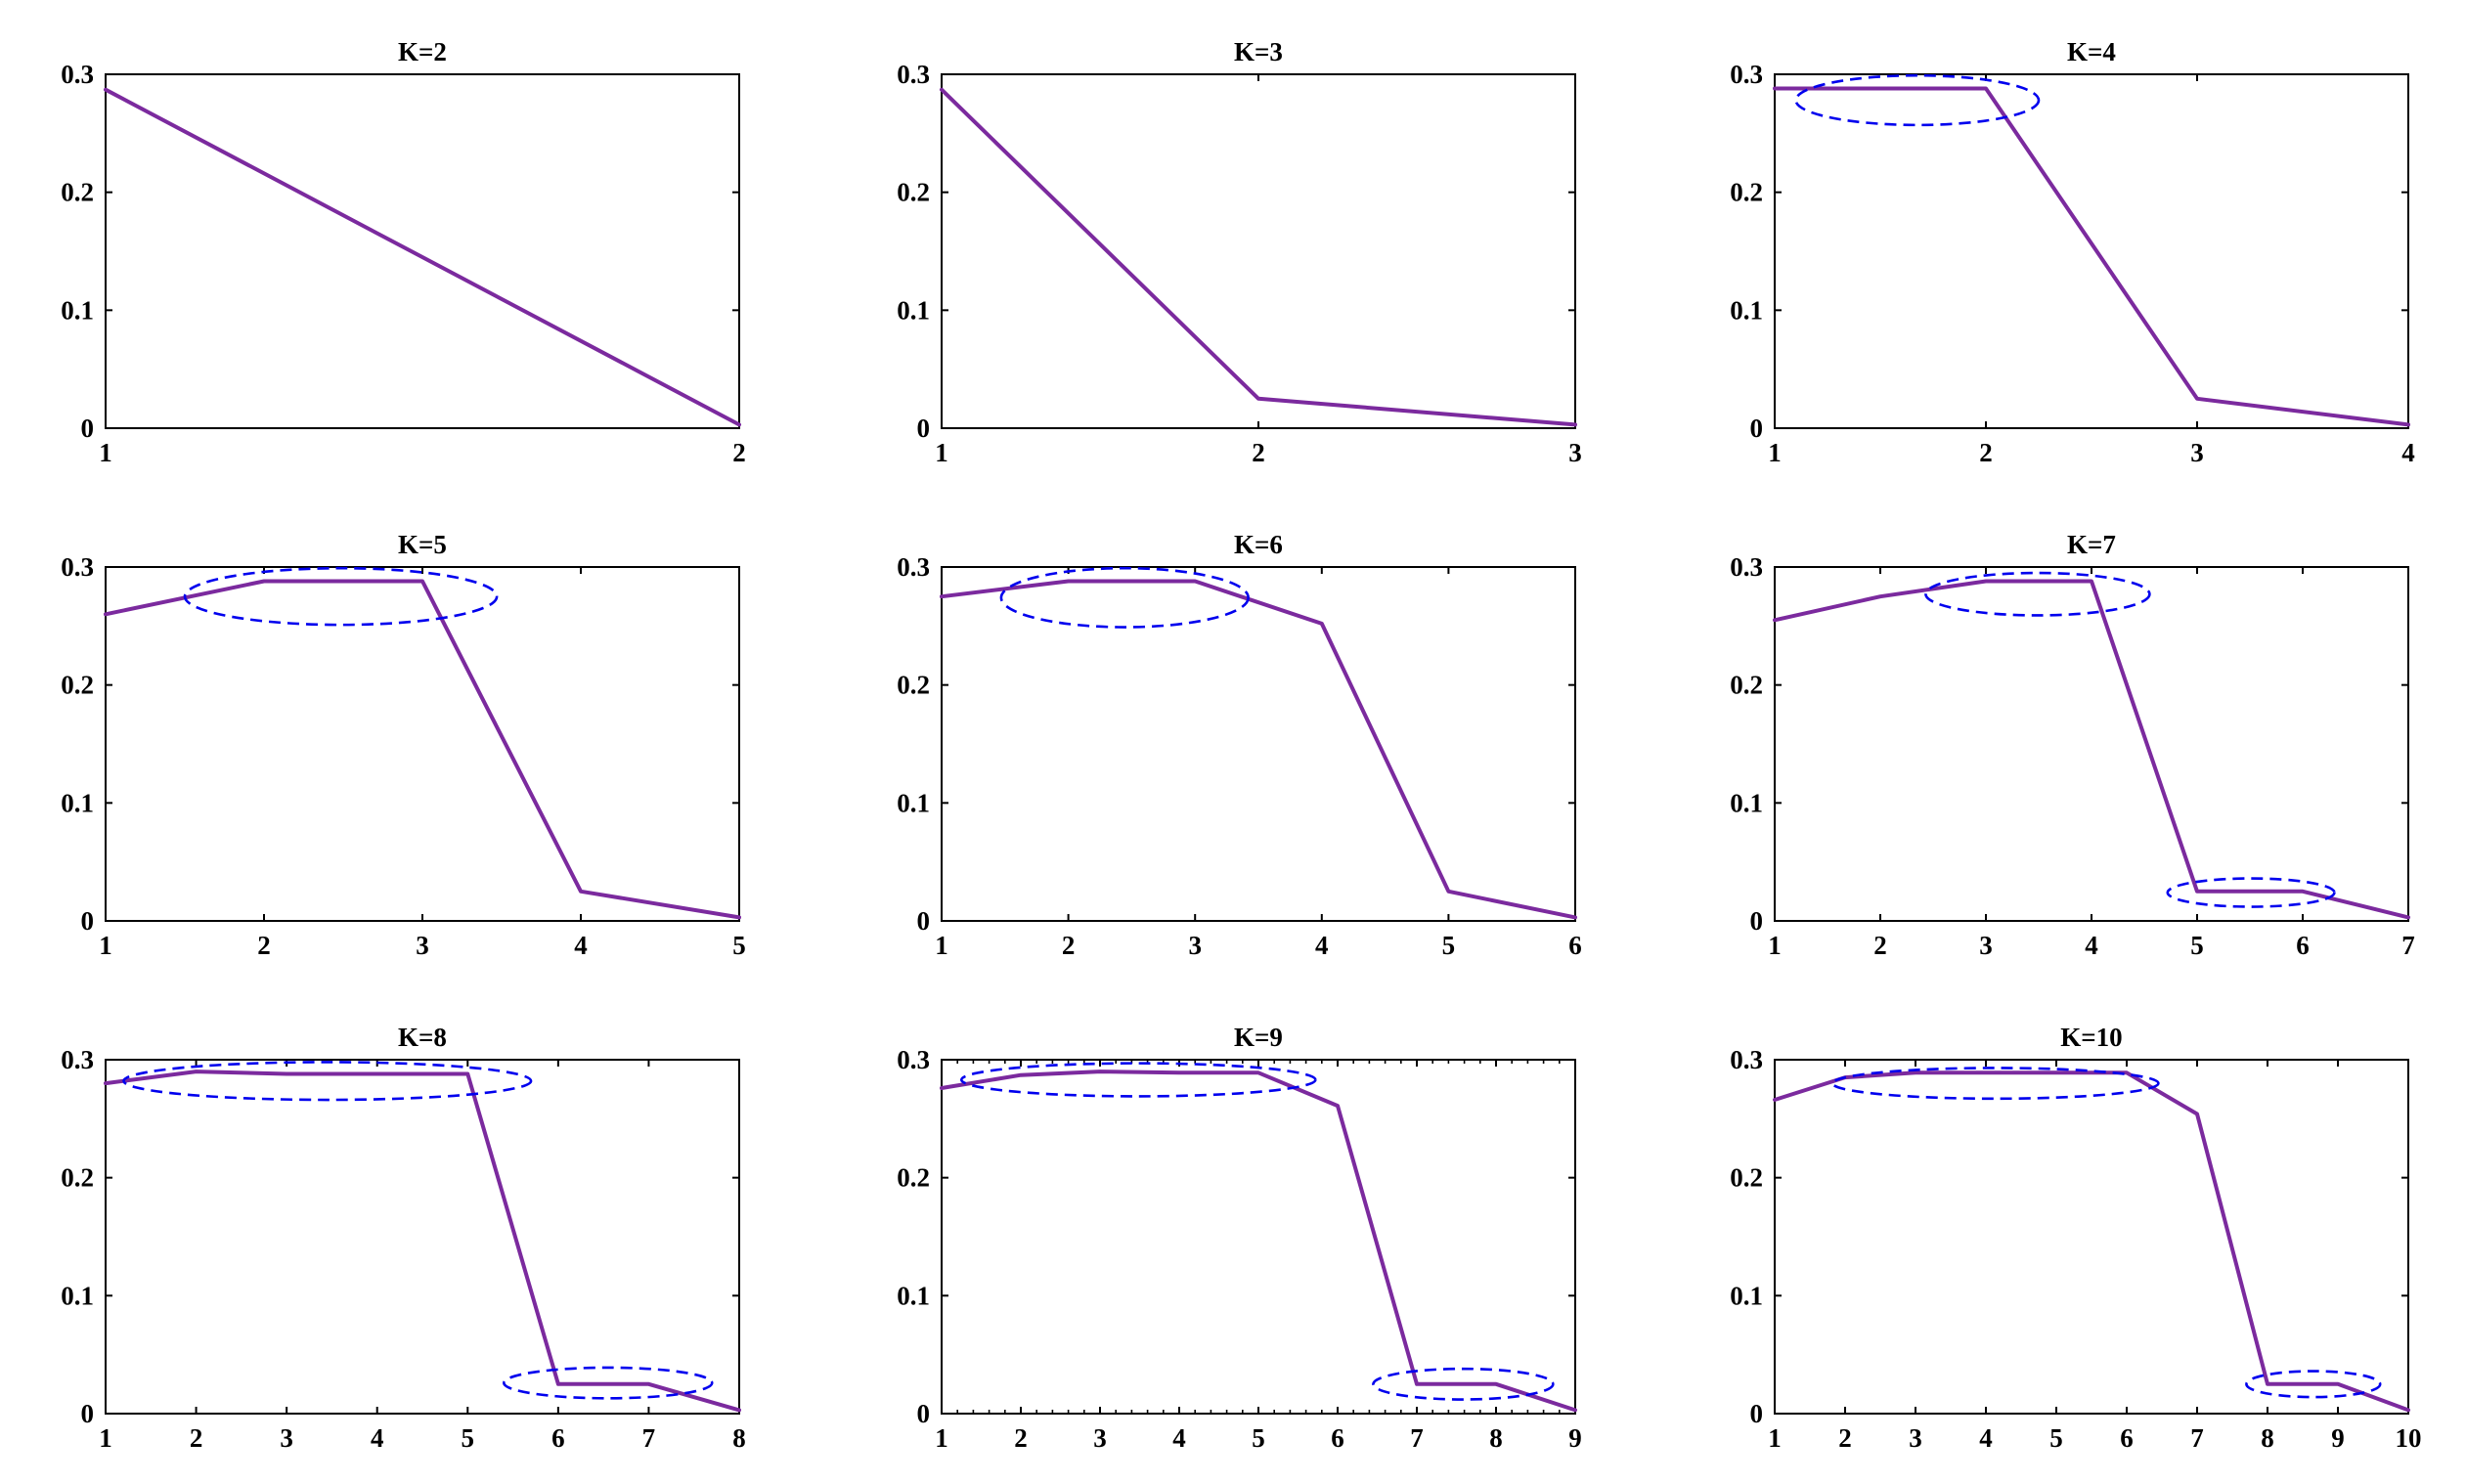 The height and width of the screenshot is (1484, 2466). Describe the element at coordinates (2091, 1037) in the screenshot. I see `subplot-title: K=10` at that location.